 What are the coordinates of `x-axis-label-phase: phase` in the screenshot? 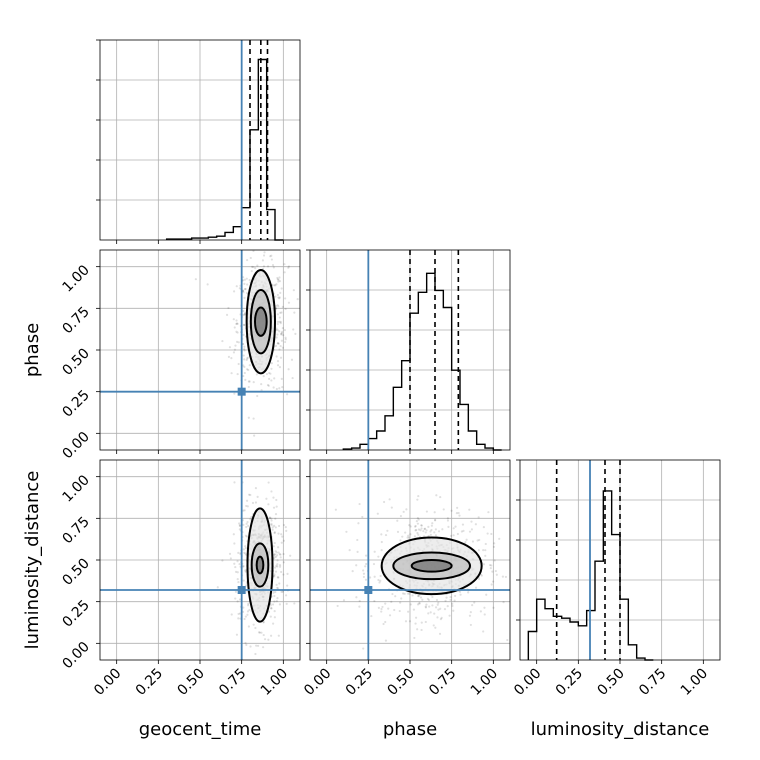 It's located at (410, 729).